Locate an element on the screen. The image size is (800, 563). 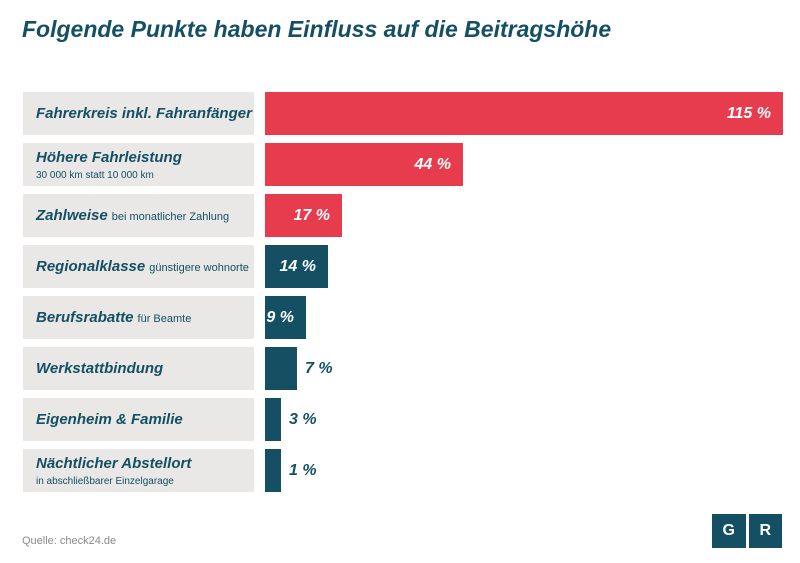
category-label-box: Zahlweise bei monatlicher Zahlung is located at coordinates (138, 215).